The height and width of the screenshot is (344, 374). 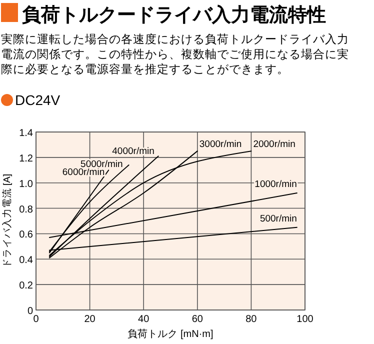 What do you see at coordinates (220, 144) in the screenshot?
I see `series-label: 3000r/min` at bounding box center [220, 144].